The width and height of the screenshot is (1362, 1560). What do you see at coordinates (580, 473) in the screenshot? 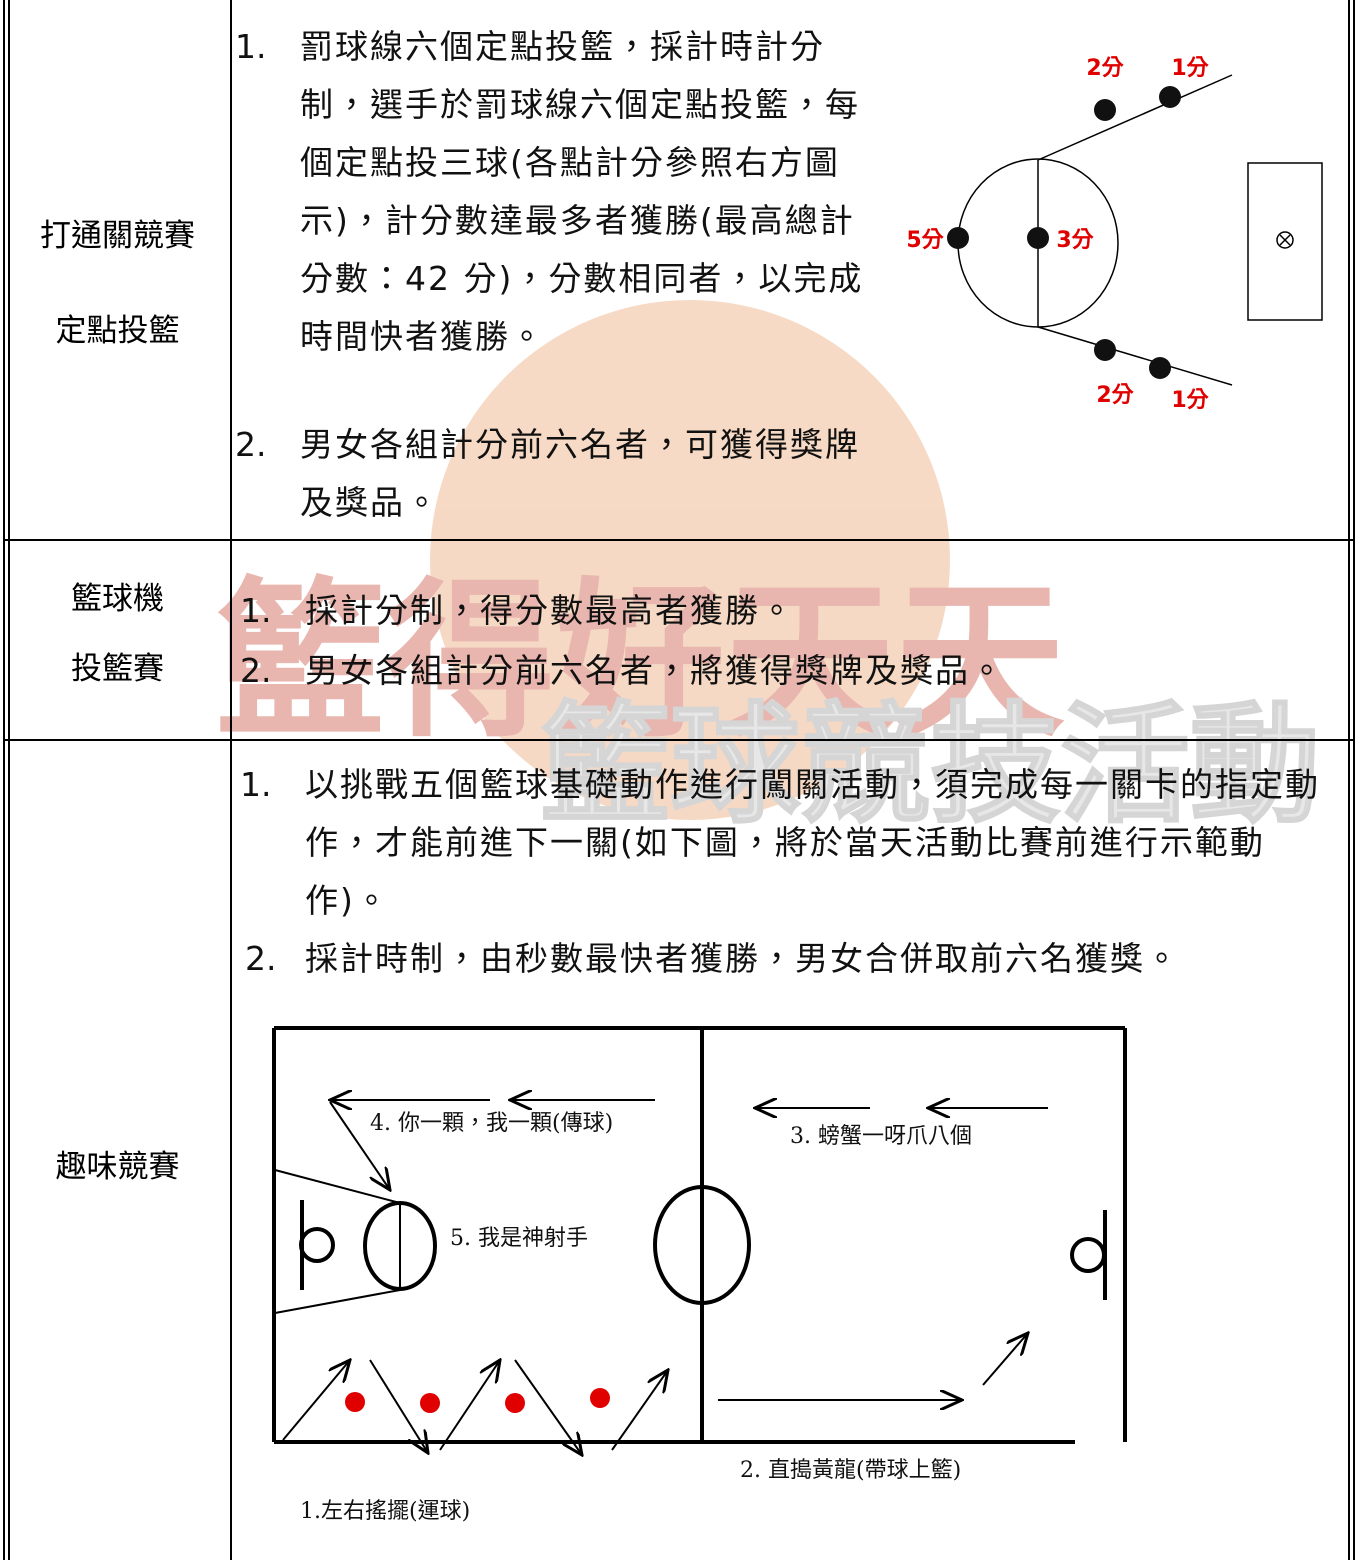
I see `item-text: 男女各組計分前六名者，可獲得獎牌及獎品。` at bounding box center [580, 473].